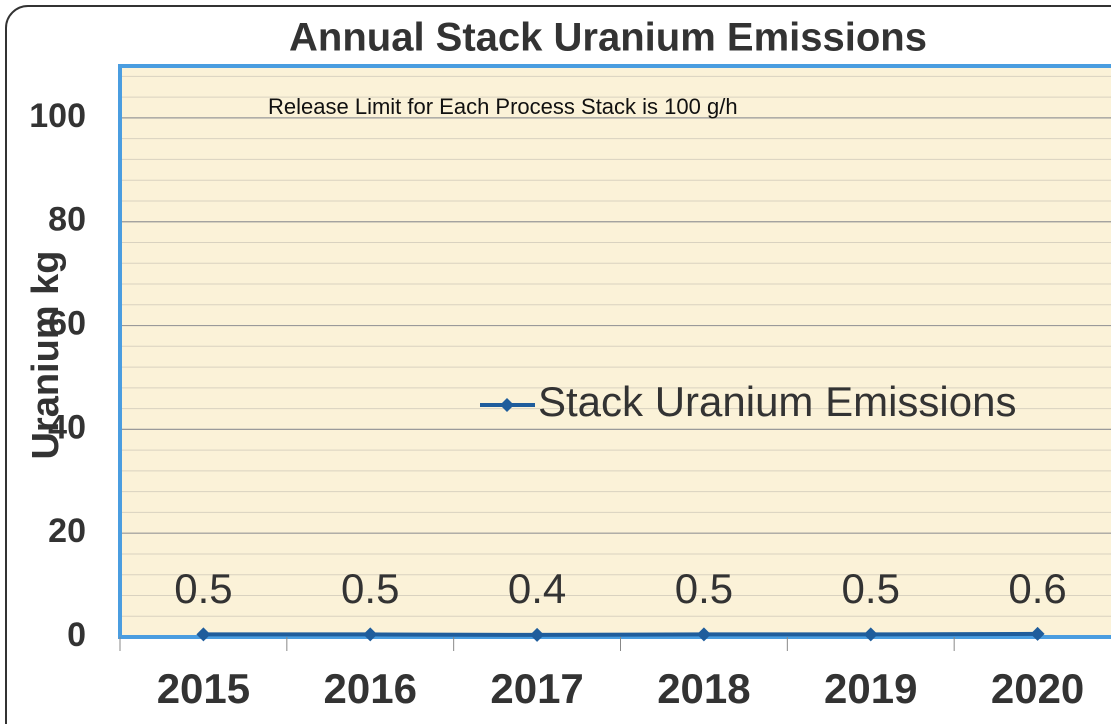 The width and height of the screenshot is (1111, 724). Describe the element at coordinates (1037, 688) in the screenshot. I see `x-tick-label: 2020` at that location.